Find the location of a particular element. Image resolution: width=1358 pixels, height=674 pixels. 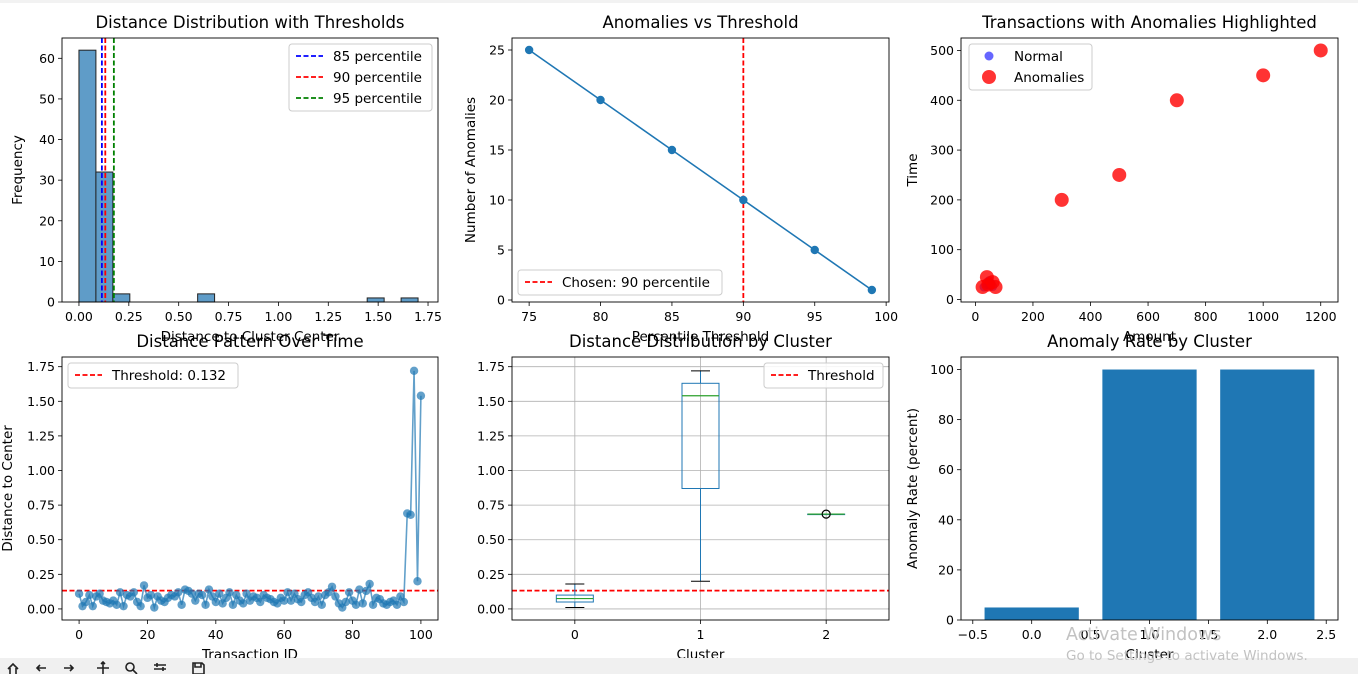

anomaly-count-line is located at coordinates (700, 170).